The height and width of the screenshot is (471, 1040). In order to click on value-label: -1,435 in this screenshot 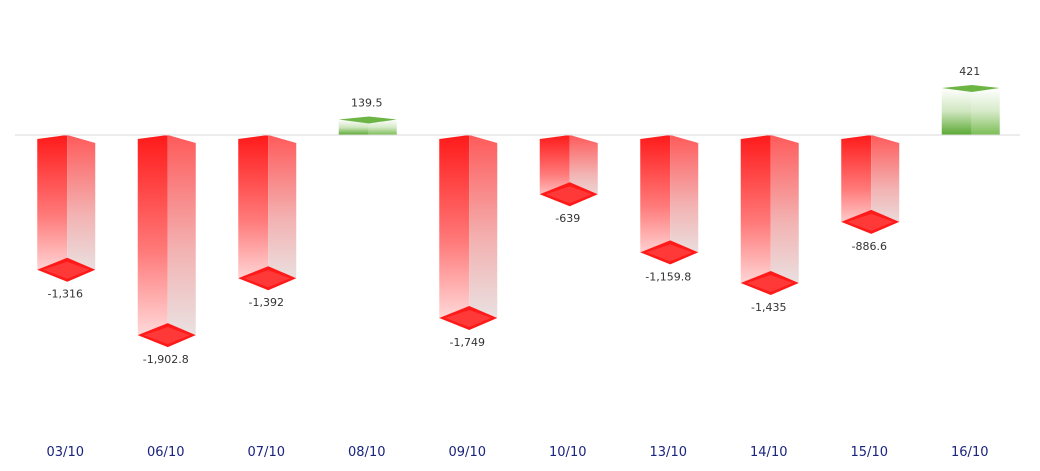, I will do `click(768, 307)`.